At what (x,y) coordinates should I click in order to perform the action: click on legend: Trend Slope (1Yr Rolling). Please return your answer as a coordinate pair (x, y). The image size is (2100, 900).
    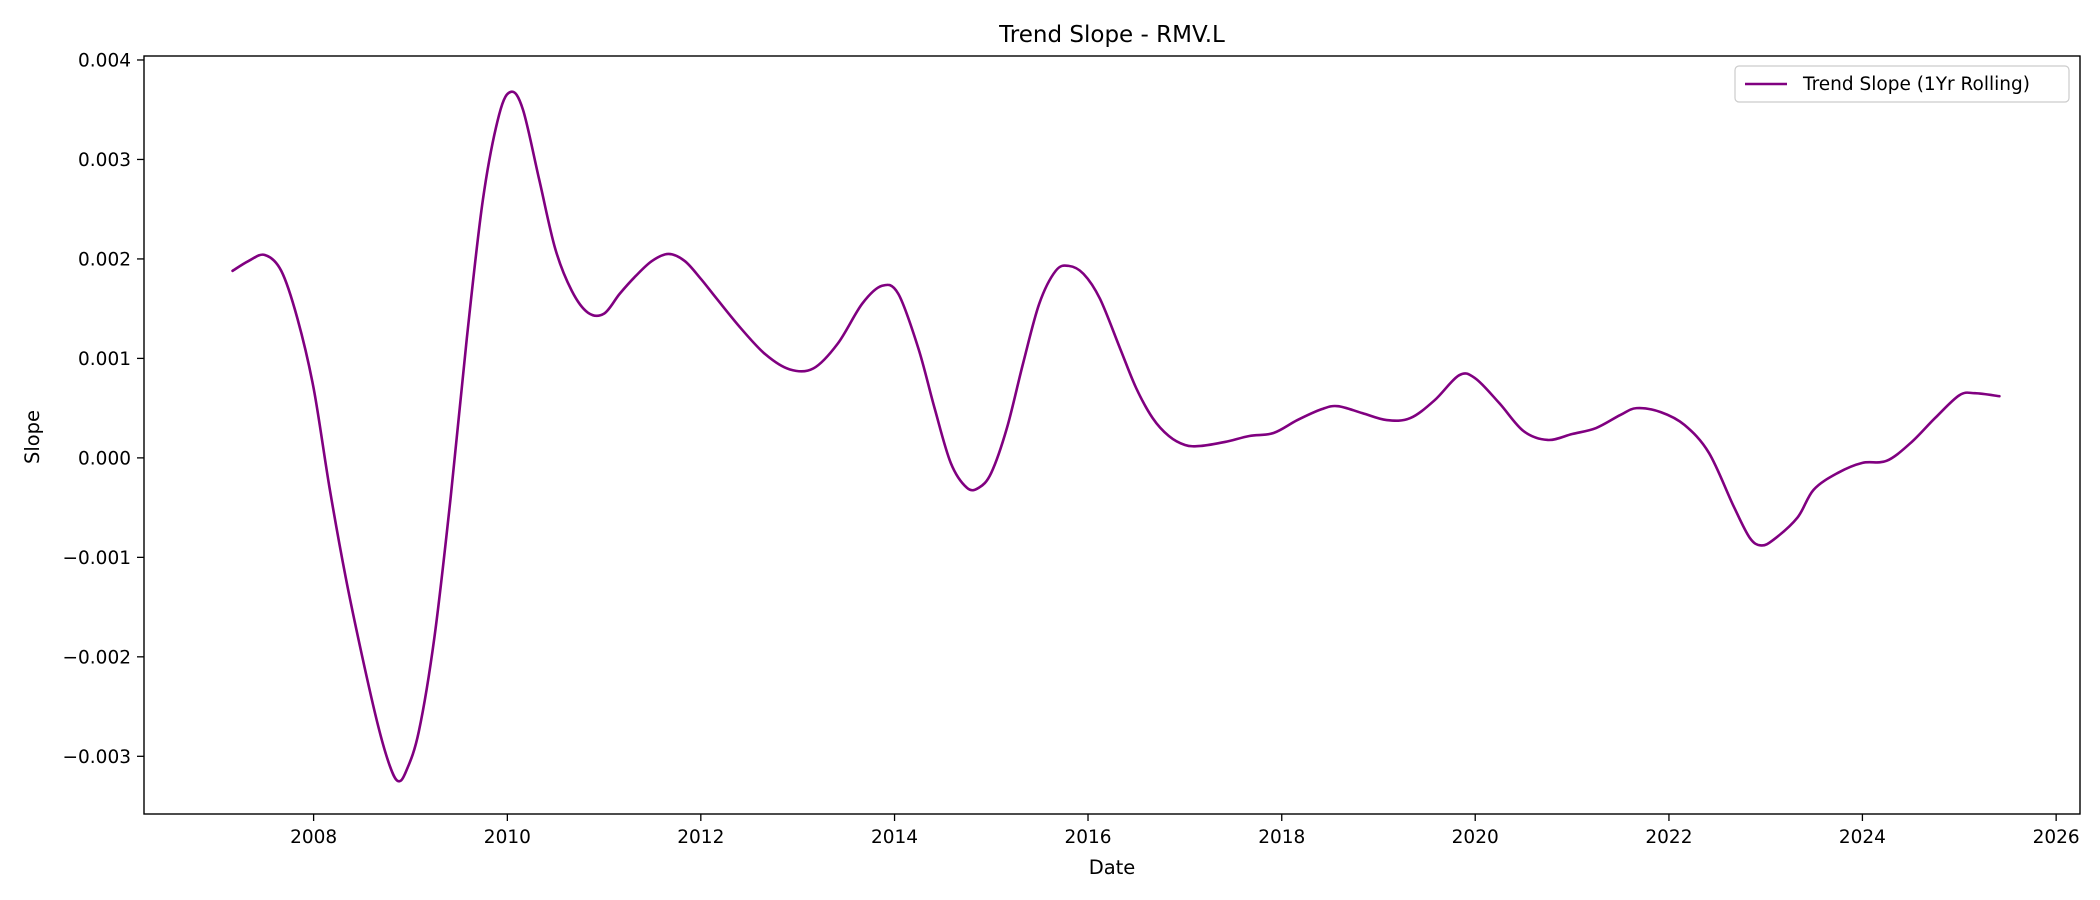
    Looking at the image, I should click on (1902, 84).